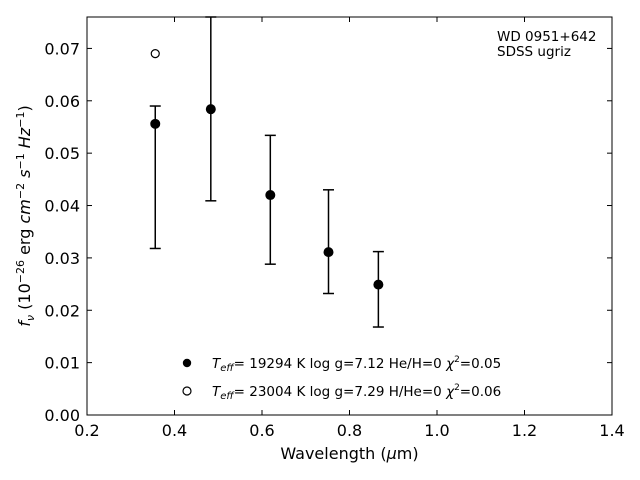  What do you see at coordinates (155, 54) in the screenshot?
I see `data-point-open` at bounding box center [155, 54].